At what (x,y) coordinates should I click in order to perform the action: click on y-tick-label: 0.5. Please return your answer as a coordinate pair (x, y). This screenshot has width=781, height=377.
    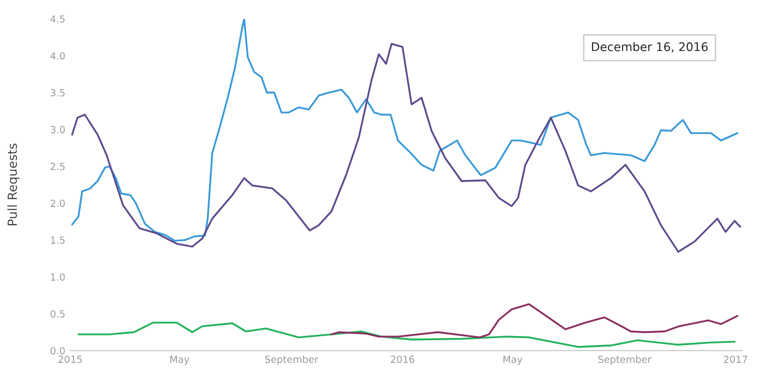
    Looking at the image, I should click on (57, 314).